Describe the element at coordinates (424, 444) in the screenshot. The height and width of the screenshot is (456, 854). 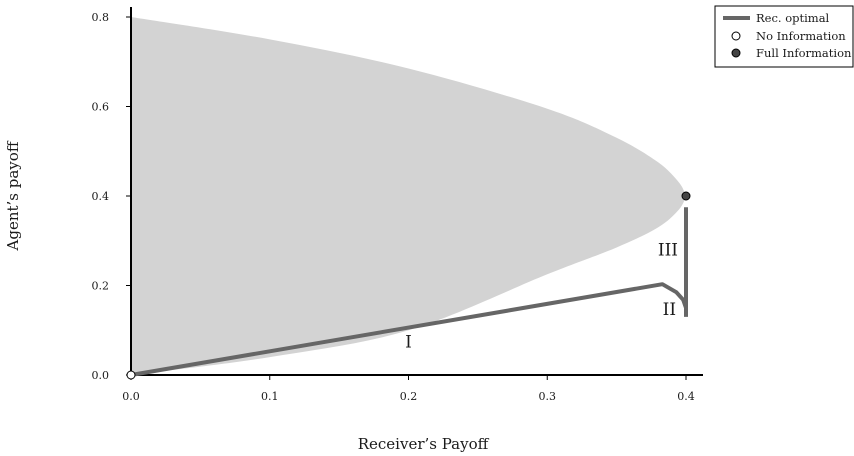
I see `x-axis-title: Receiver’s Payoff` at that location.